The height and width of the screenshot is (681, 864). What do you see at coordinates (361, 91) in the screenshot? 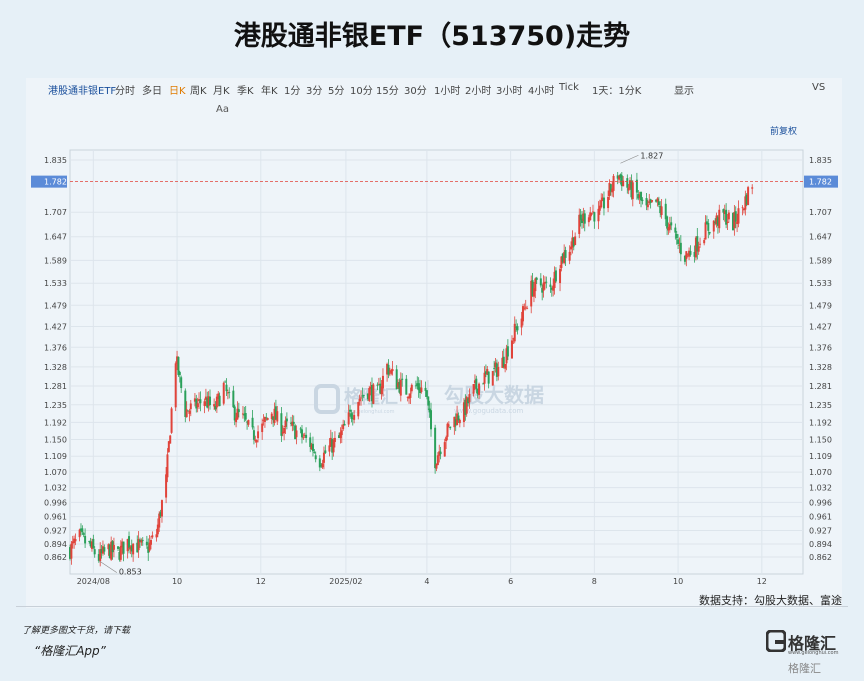
I see `toolbar-item-11: 10分` at bounding box center [361, 91].